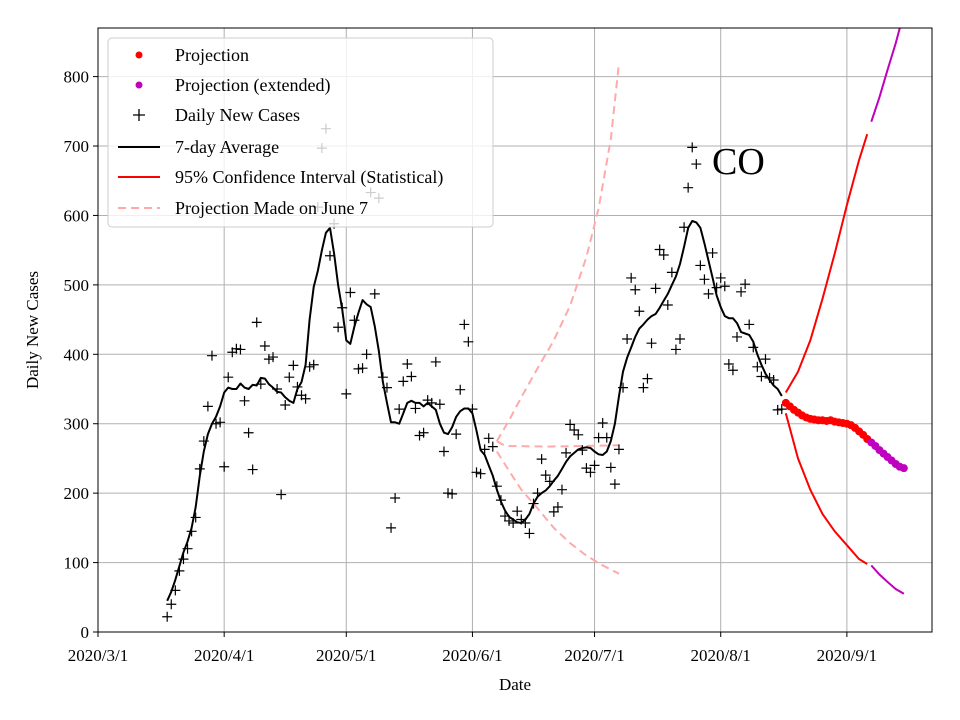 The width and height of the screenshot is (960, 720). Describe the element at coordinates (252, 85) in the screenshot. I see `legend-label-projection-extended: Projection (extended)` at that location.